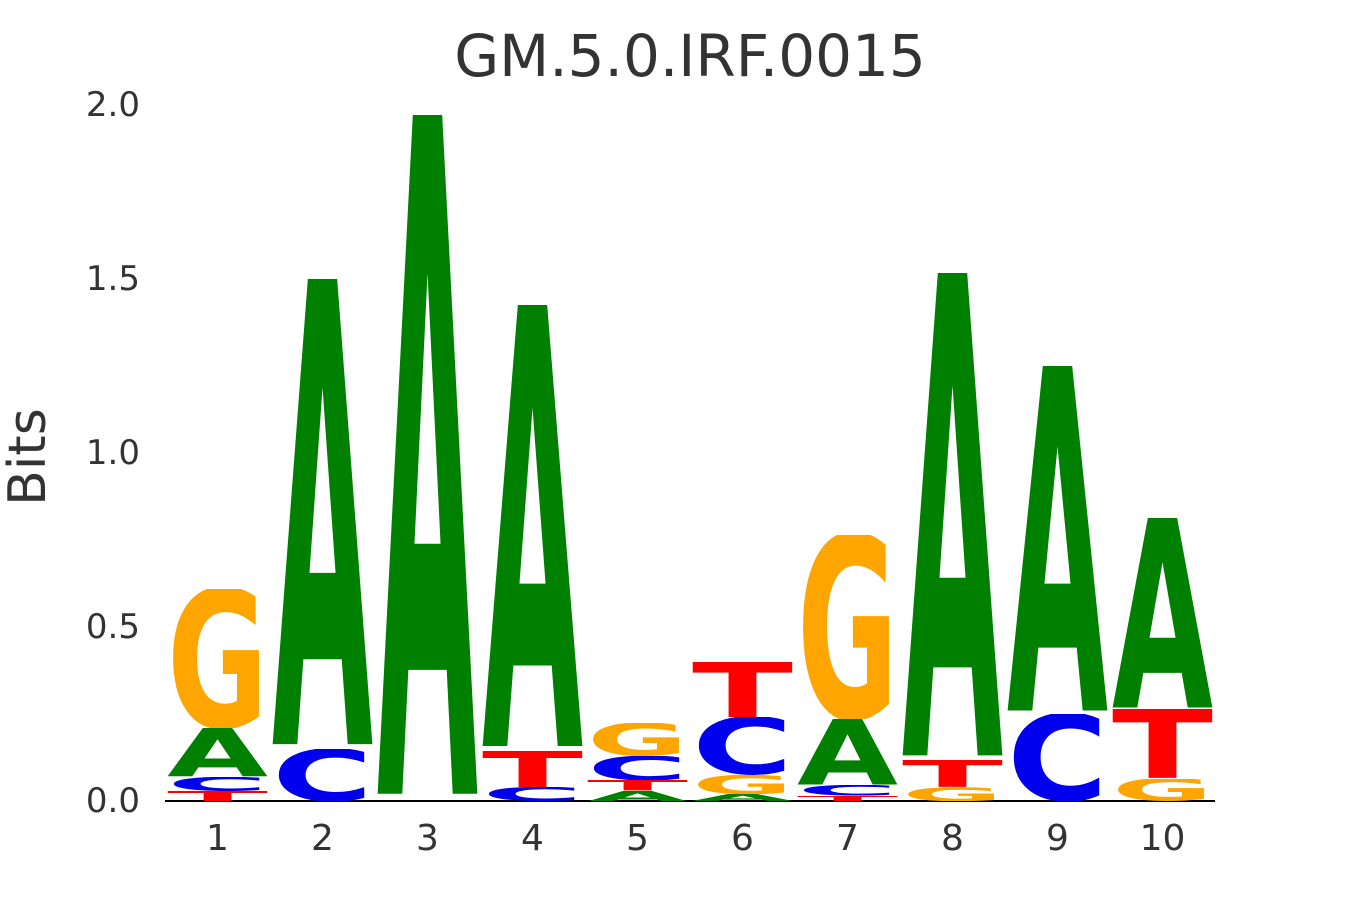 The height and width of the screenshot is (900, 1350). I want to click on y-tick-label: 0.0, so click(112, 801).